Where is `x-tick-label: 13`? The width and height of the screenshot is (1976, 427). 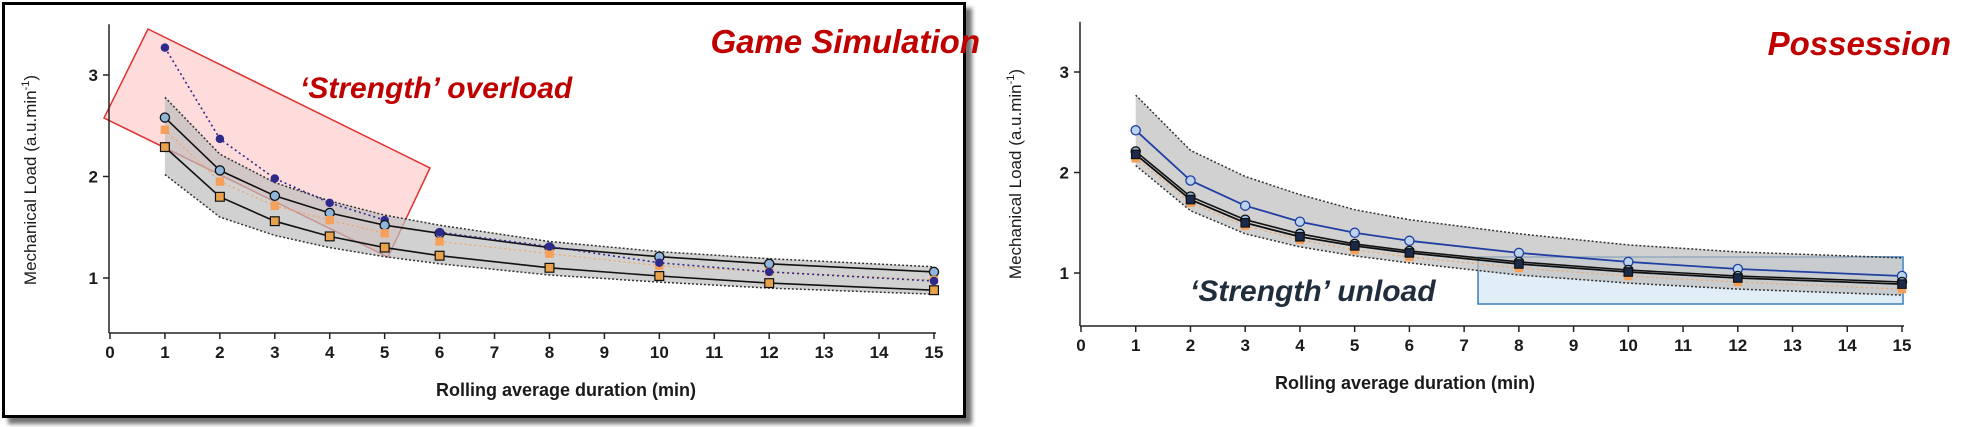
x-tick-label: 13 is located at coordinates (824, 352).